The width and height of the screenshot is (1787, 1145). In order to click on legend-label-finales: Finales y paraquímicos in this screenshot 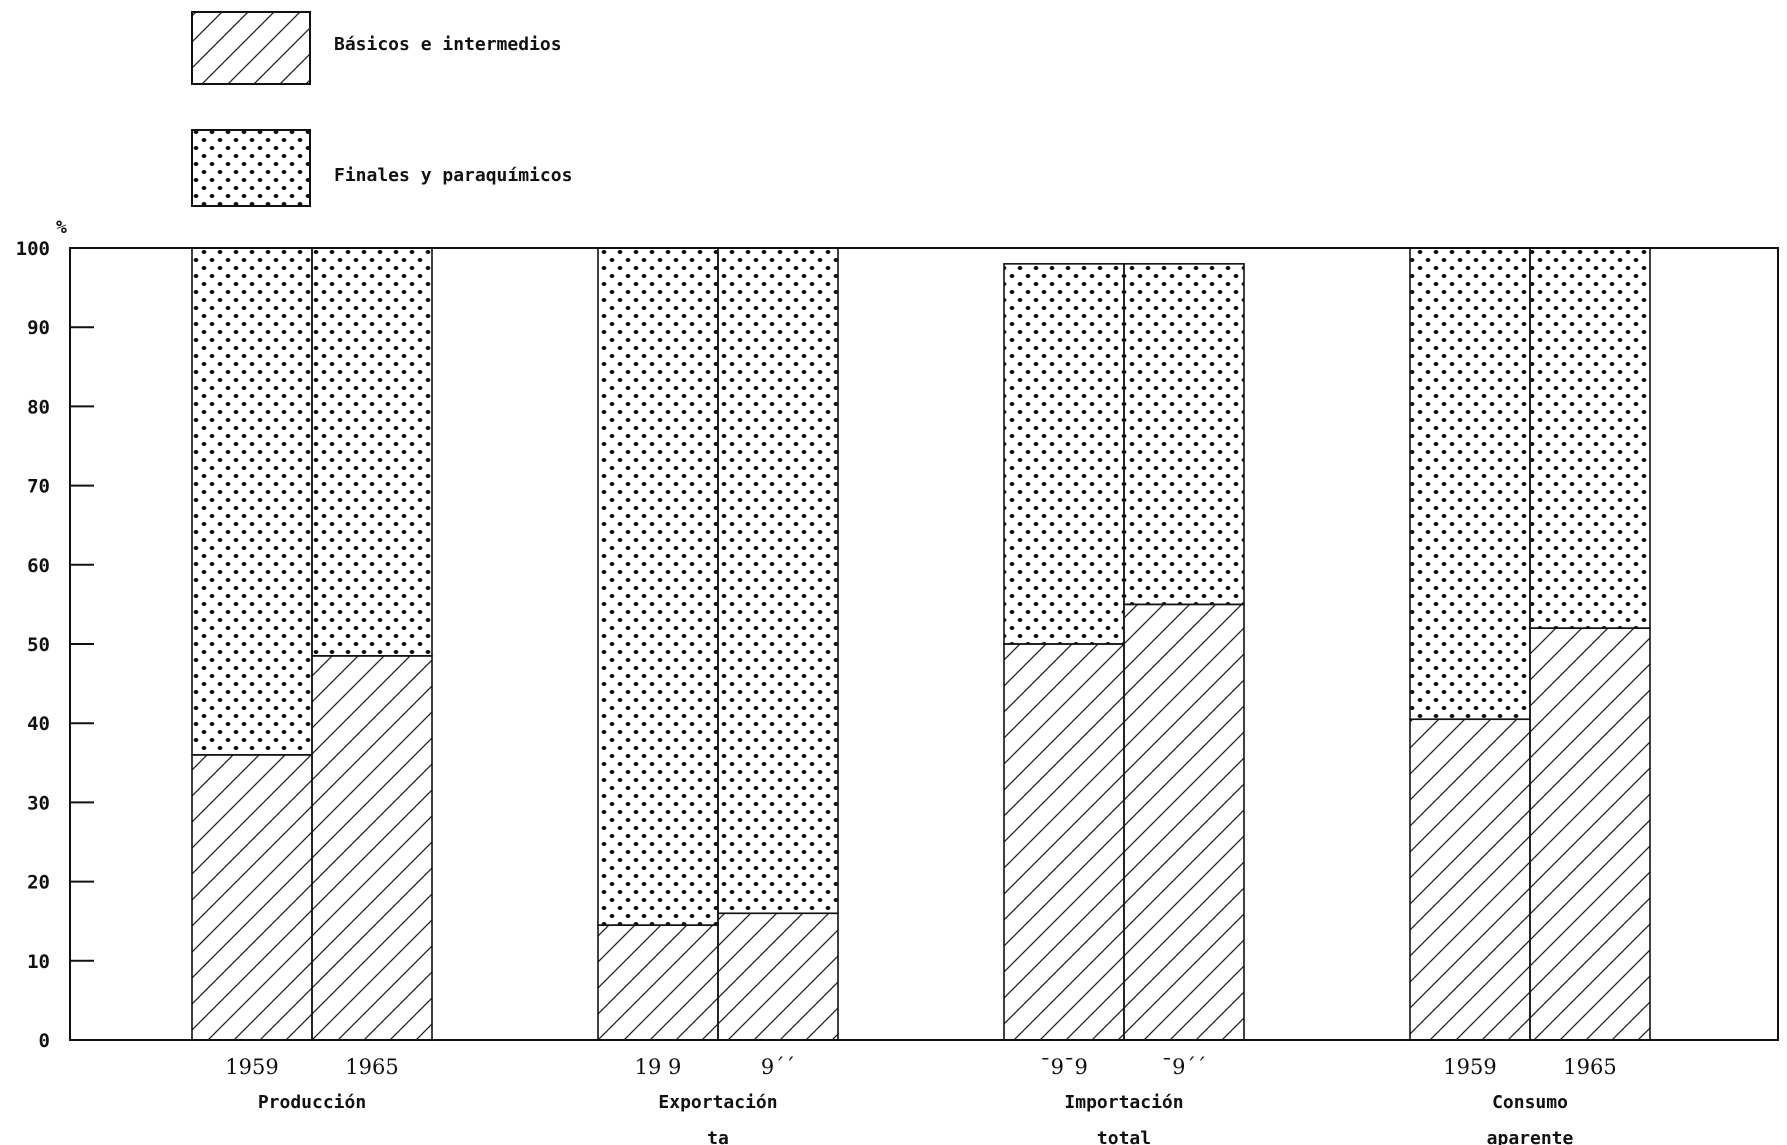, I will do `click(453, 175)`.